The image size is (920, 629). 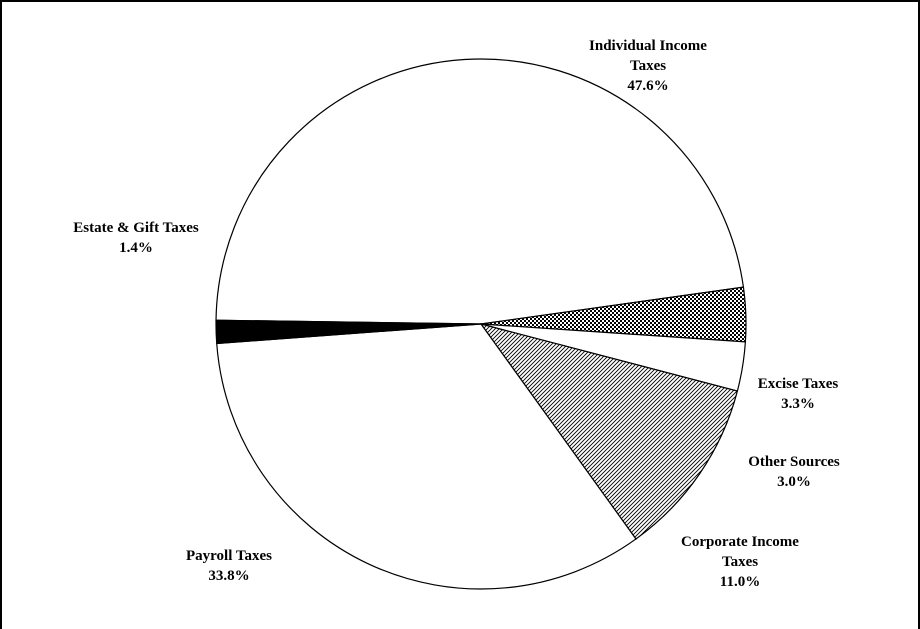 What do you see at coordinates (228, 576) in the screenshot?
I see `slice-value-label: 33.8%` at bounding box center [228, 576].